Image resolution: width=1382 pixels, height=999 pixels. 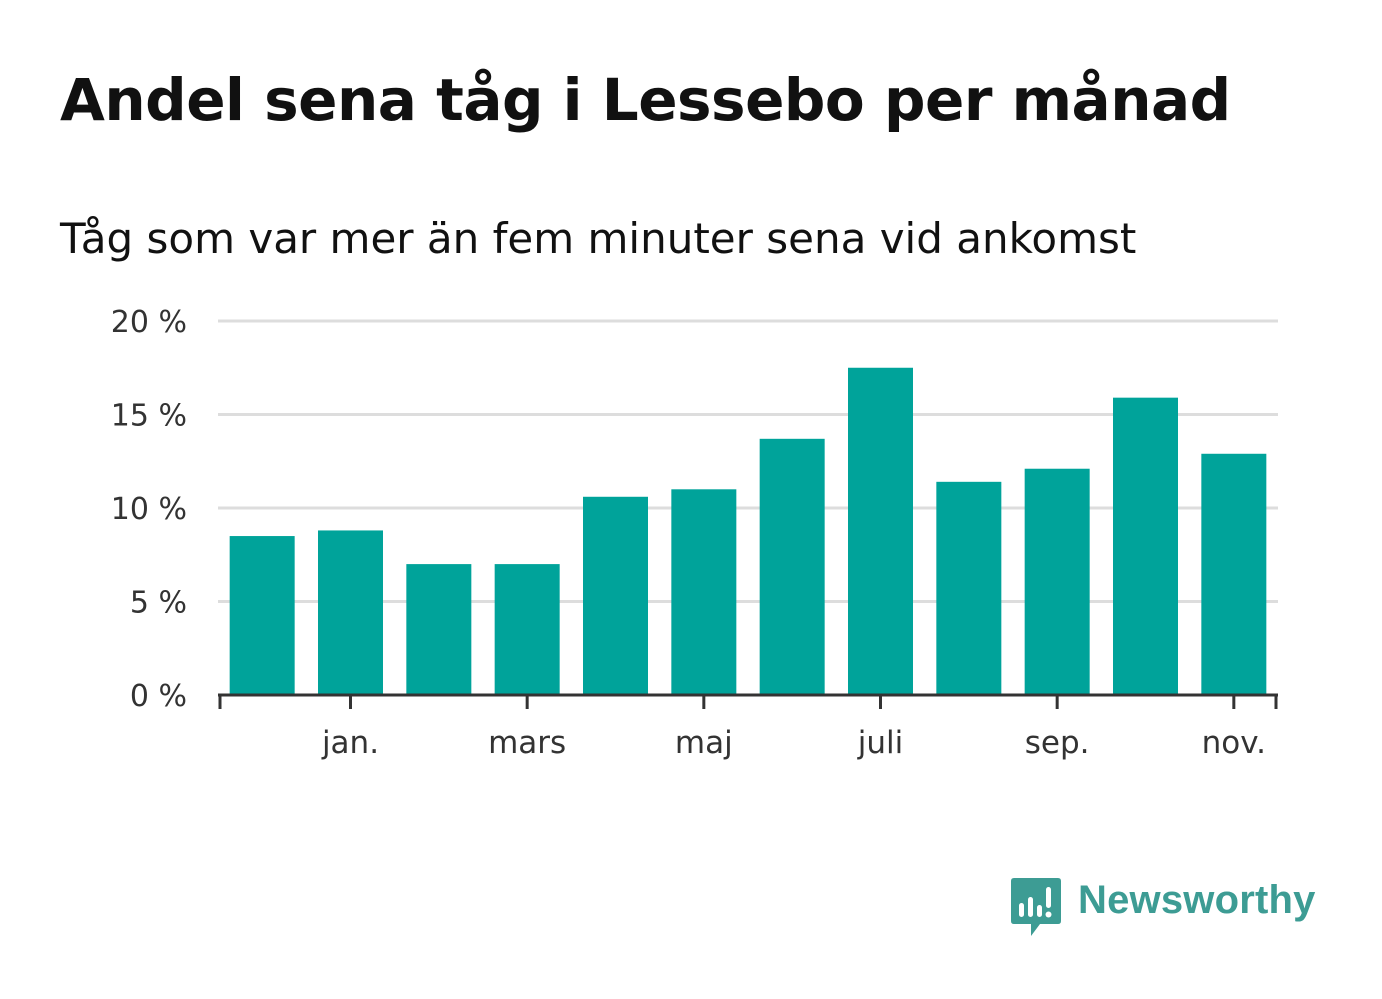 What do you see at coordinates (149, 322) in the screenshot?
I see `y-tick-label: 20 %` at bounding box center [149, 322].